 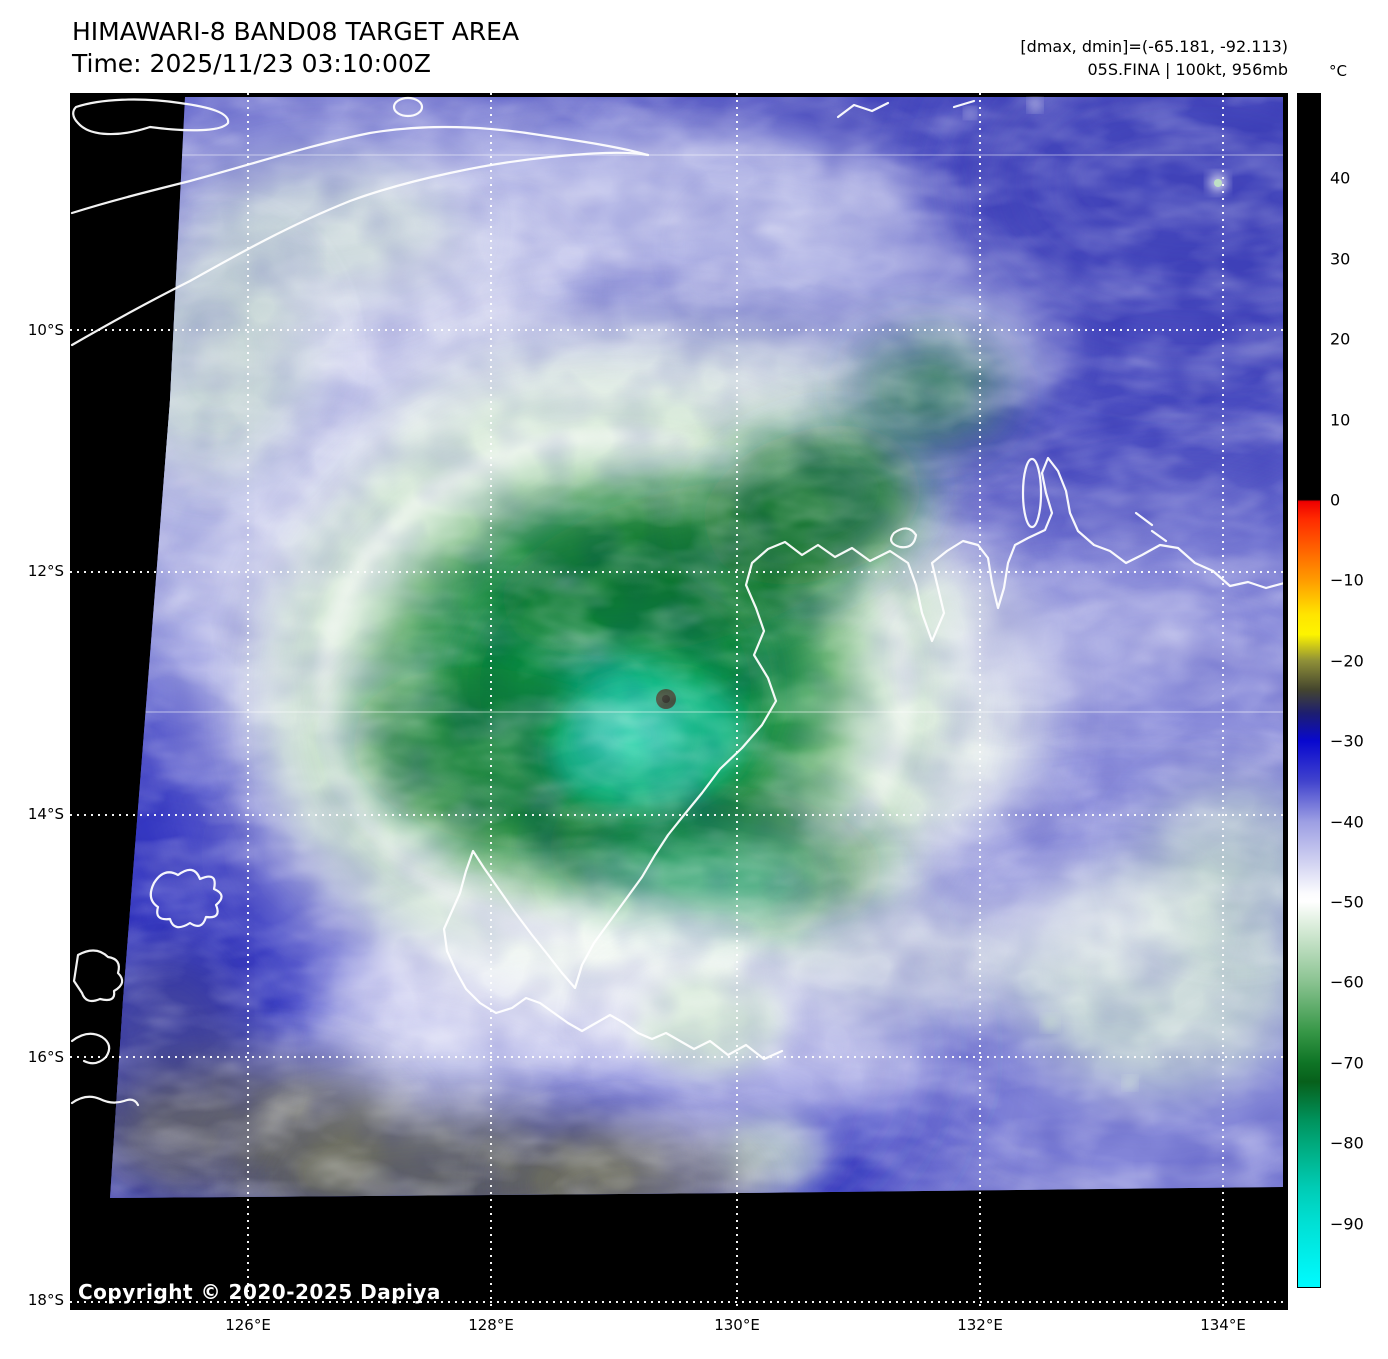 What do you see at coordinates (737, 1325) in the screenshot?
I see `lon-axis-label: 130°E` at bounding box center [737, 1325].